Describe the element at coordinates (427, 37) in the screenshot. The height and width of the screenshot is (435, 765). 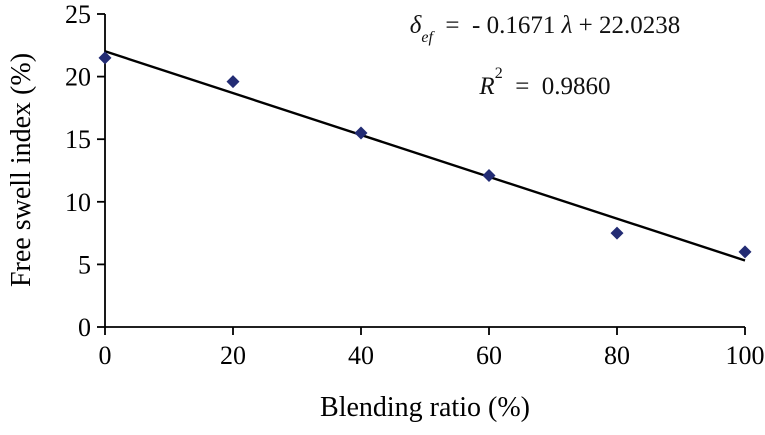
I see `equation-delta-subscript: ef` at that location.